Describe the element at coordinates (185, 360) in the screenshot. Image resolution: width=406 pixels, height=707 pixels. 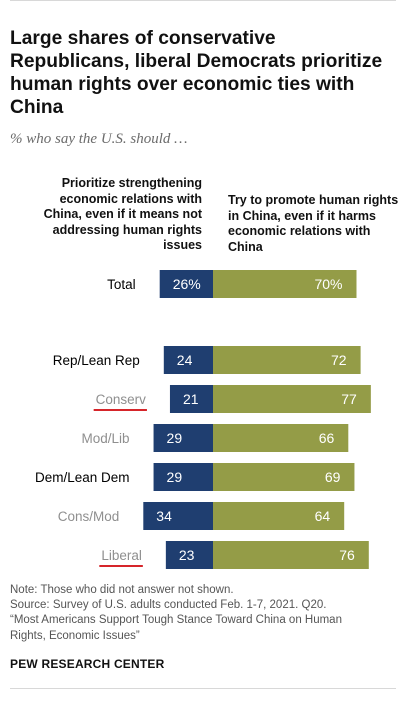
I see `value-label-economic-rep-lean-rep: 24` at that location.